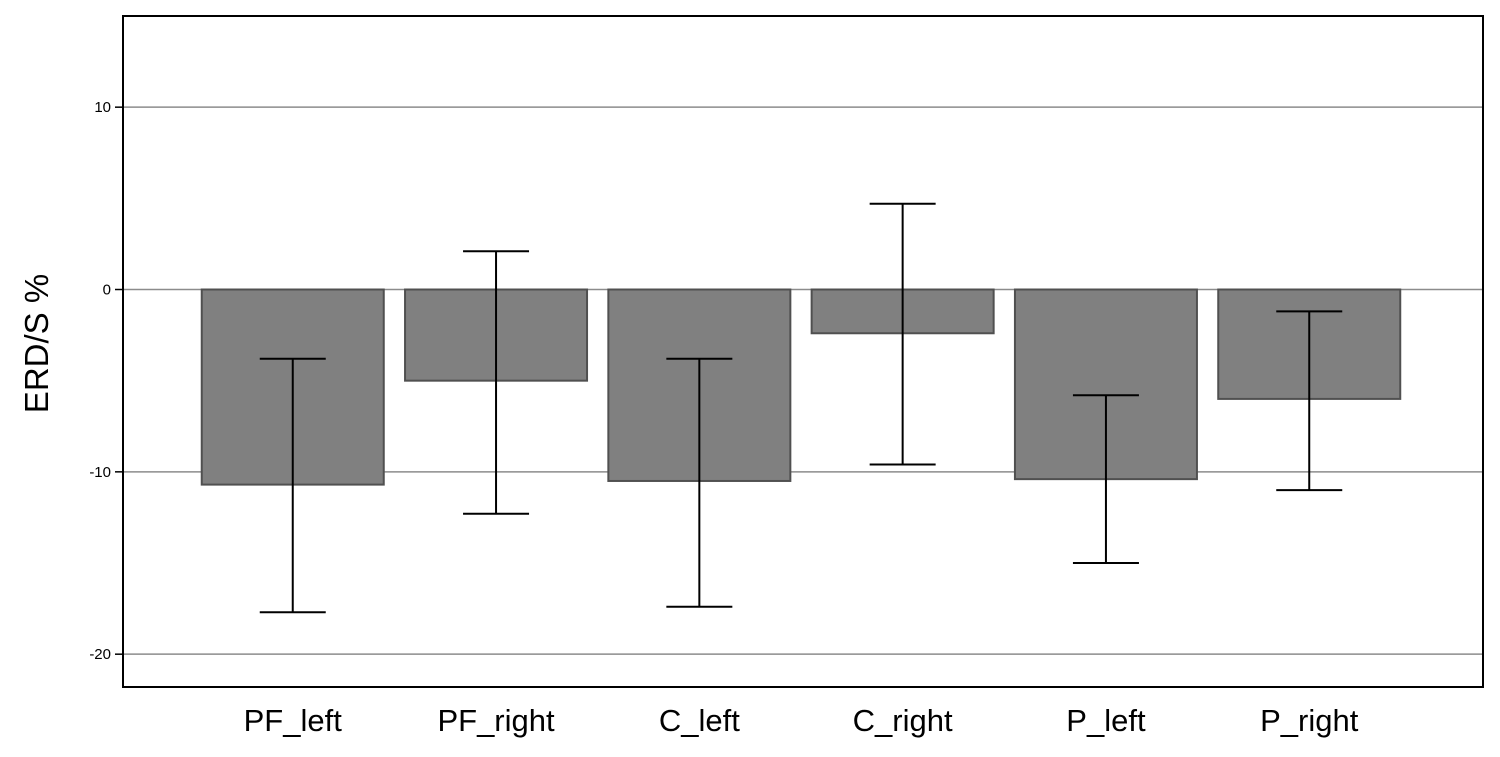 This screenshot has height=757, width=1500. Describe the element at coordinates (1105, 479) in the screenshot. I see `error-bar-p-left` at that location.